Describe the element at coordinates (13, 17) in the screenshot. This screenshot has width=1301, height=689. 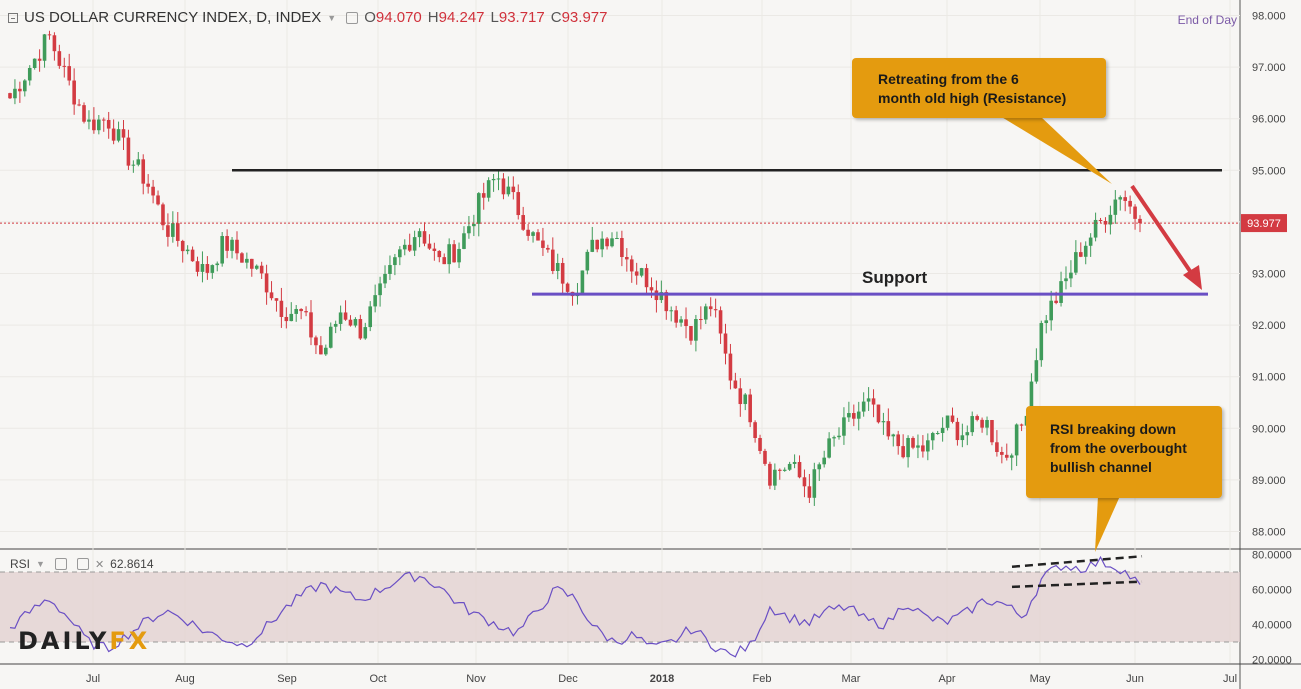
I see `collapse-icon` at that location.